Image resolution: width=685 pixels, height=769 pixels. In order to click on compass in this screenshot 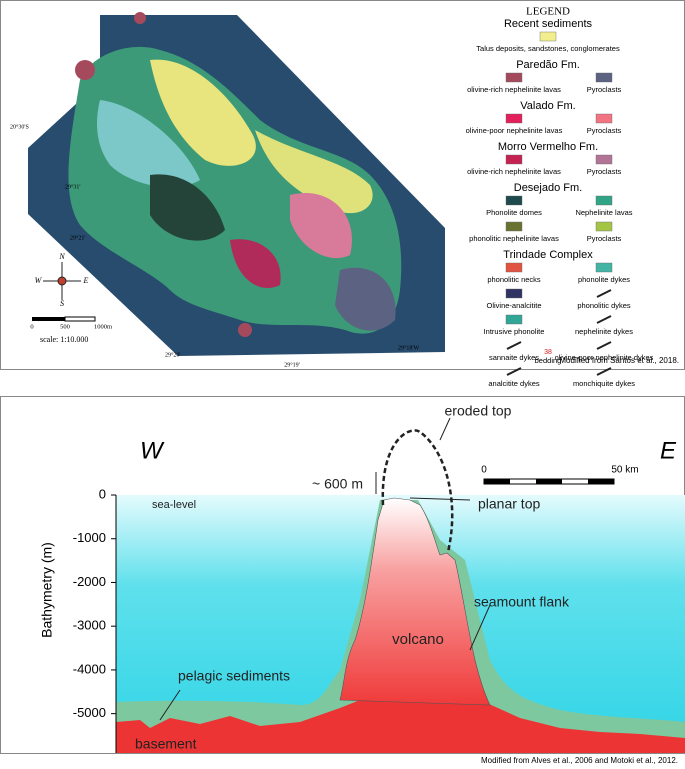, I will do `click(62, 281)`.